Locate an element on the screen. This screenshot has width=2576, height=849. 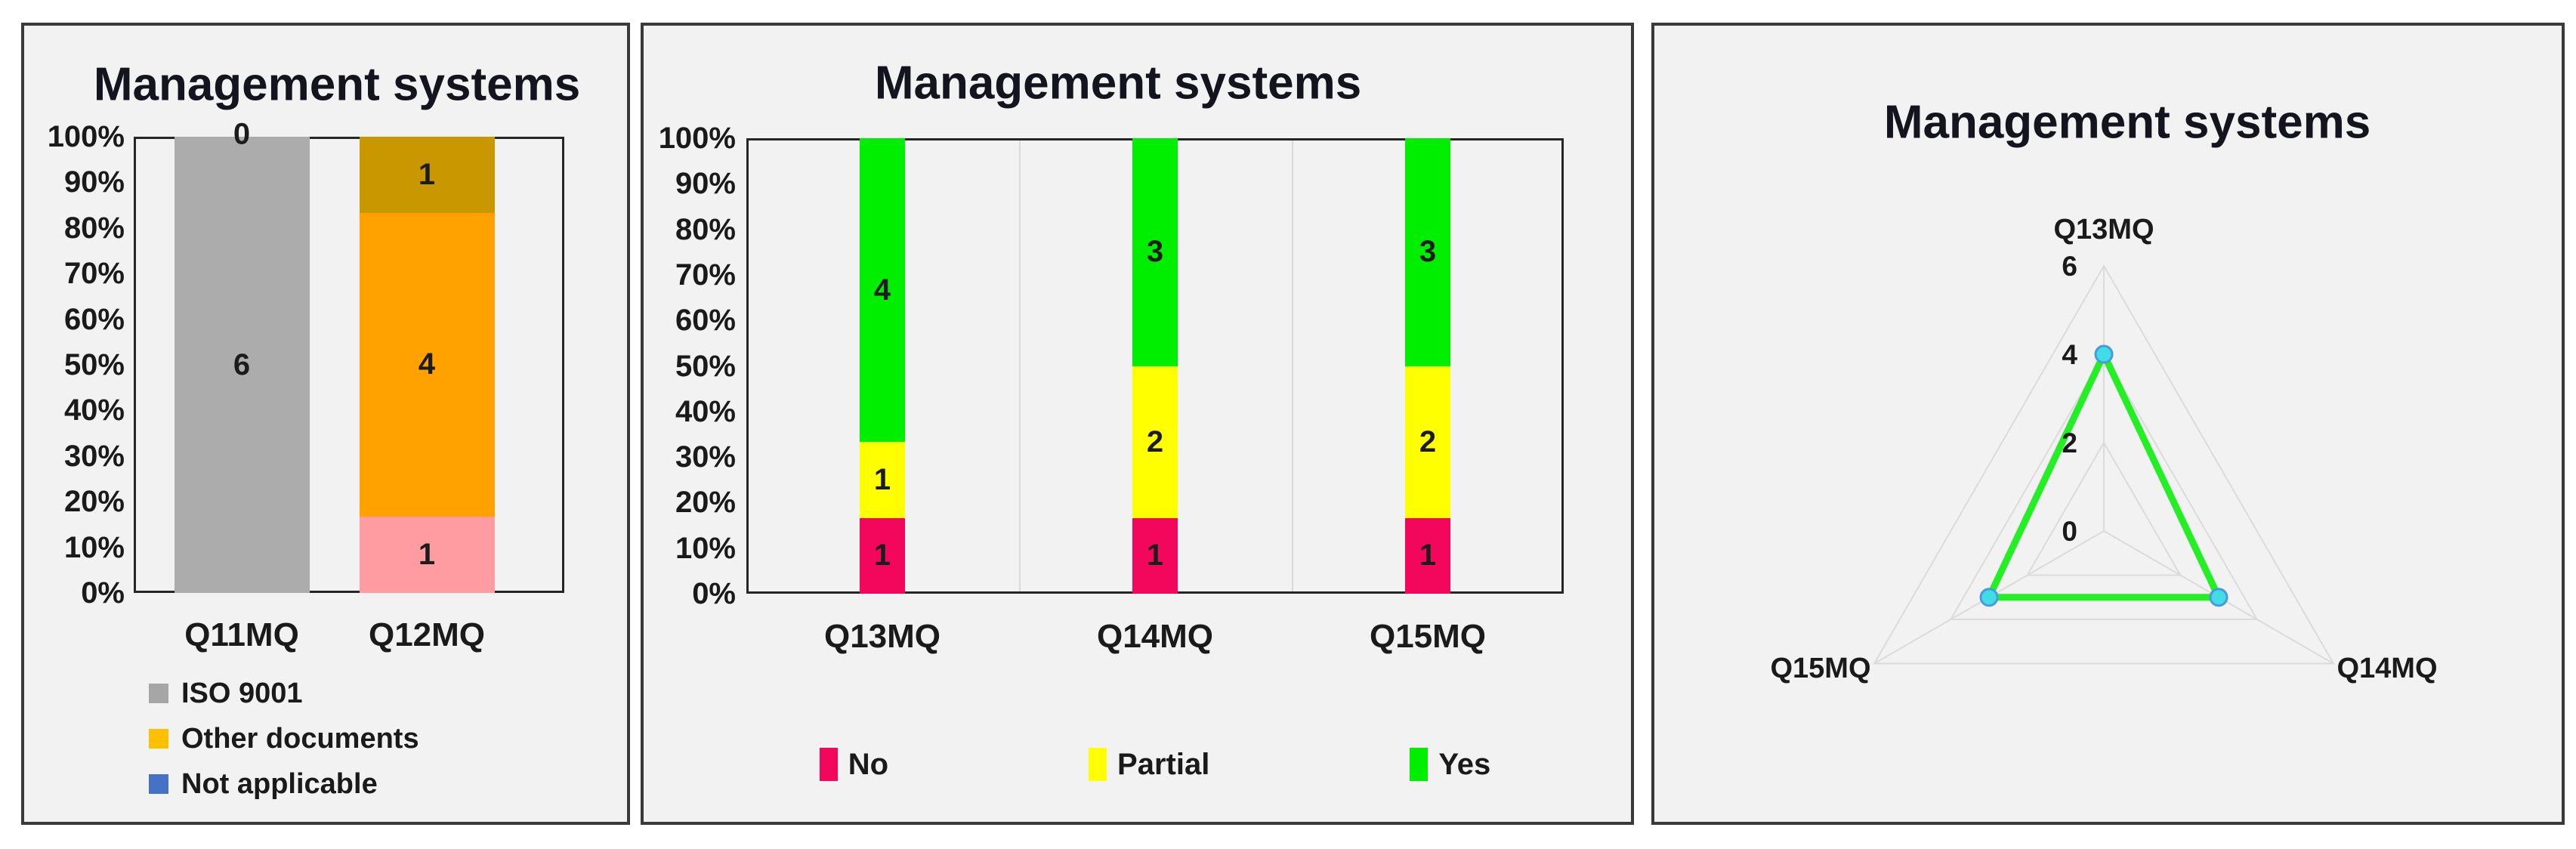
radar-category-label: Q14MQ is located at coordinates (2387, 668).